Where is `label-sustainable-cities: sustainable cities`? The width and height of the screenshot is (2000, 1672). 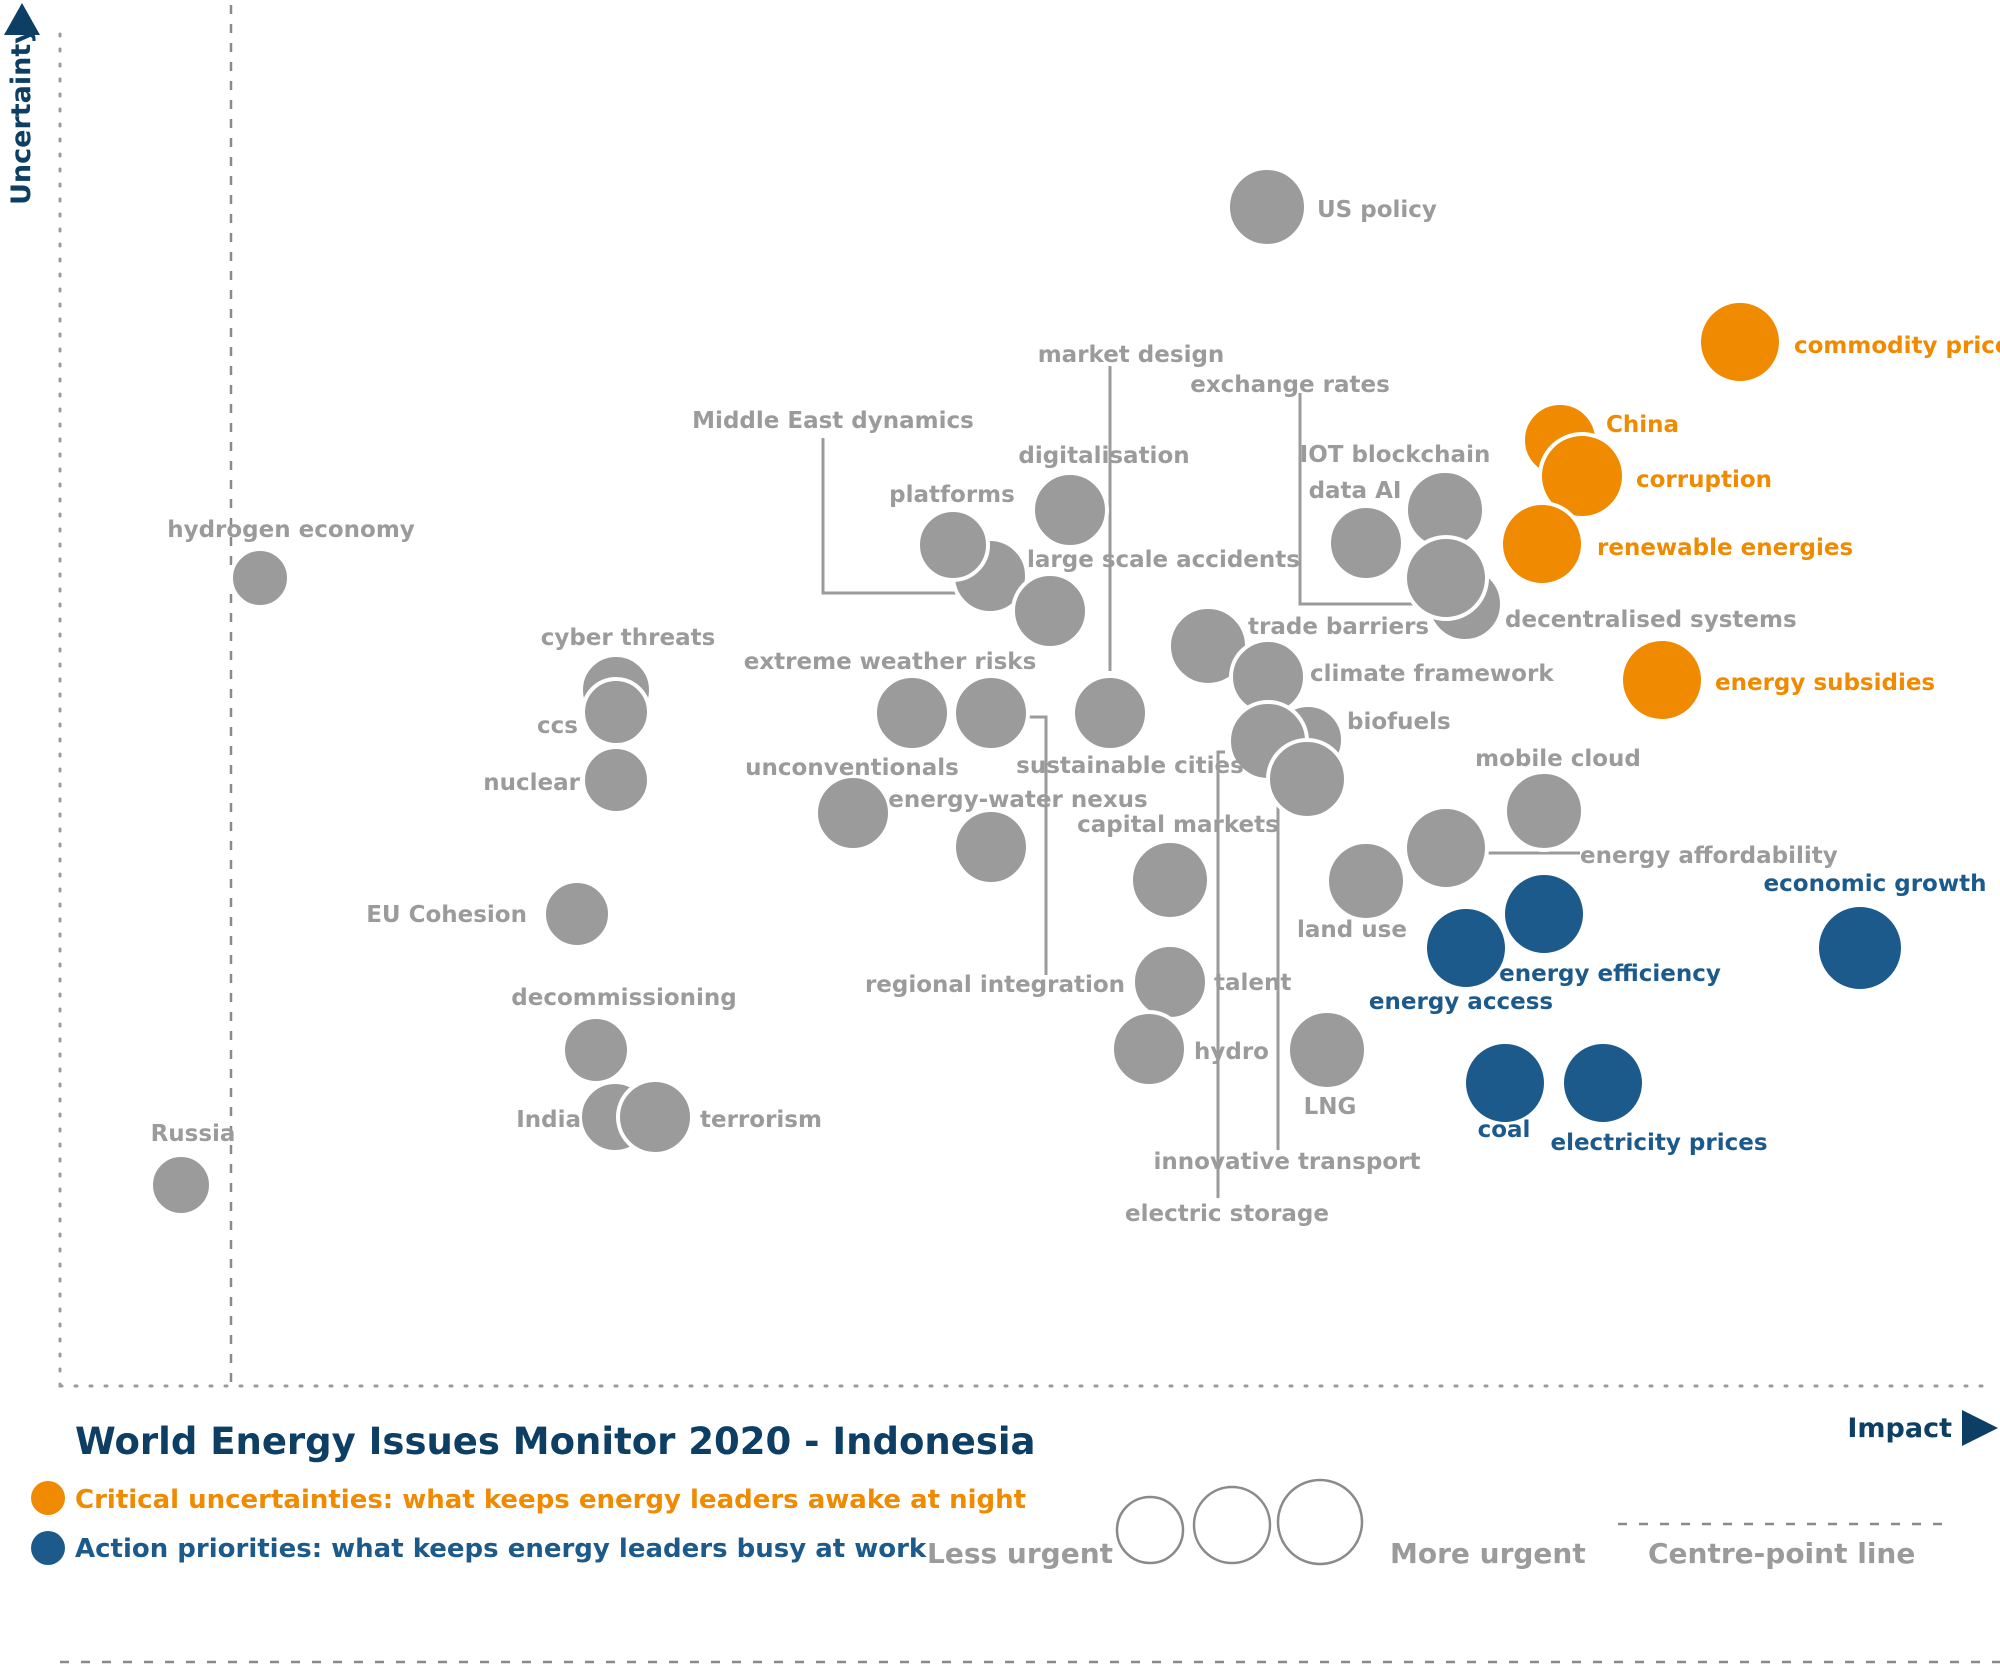
label-sustainable-cities: sustainable cities is located at coordinates (1130, 766).